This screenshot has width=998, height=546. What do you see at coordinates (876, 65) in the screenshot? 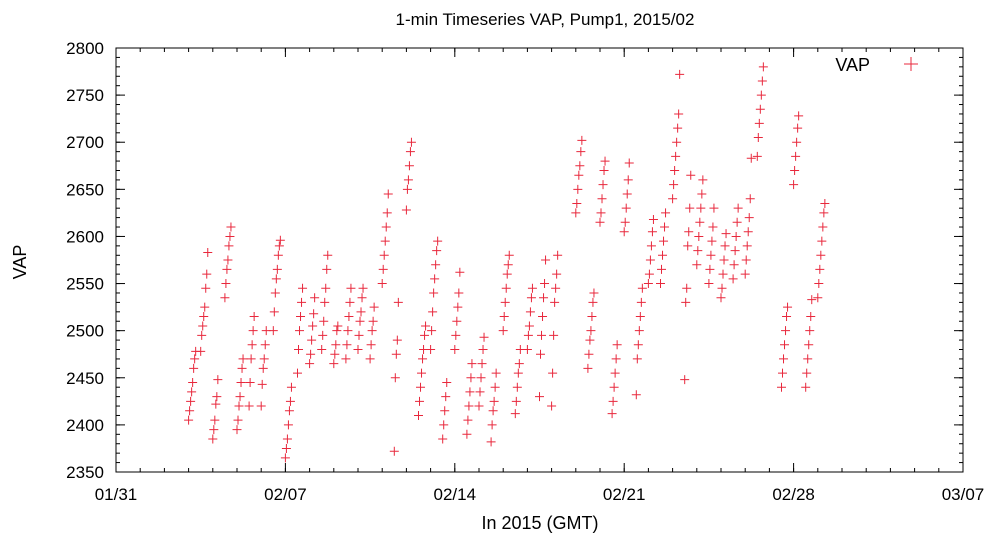
I see `legend: VAP` at bounding box center [876, 65].